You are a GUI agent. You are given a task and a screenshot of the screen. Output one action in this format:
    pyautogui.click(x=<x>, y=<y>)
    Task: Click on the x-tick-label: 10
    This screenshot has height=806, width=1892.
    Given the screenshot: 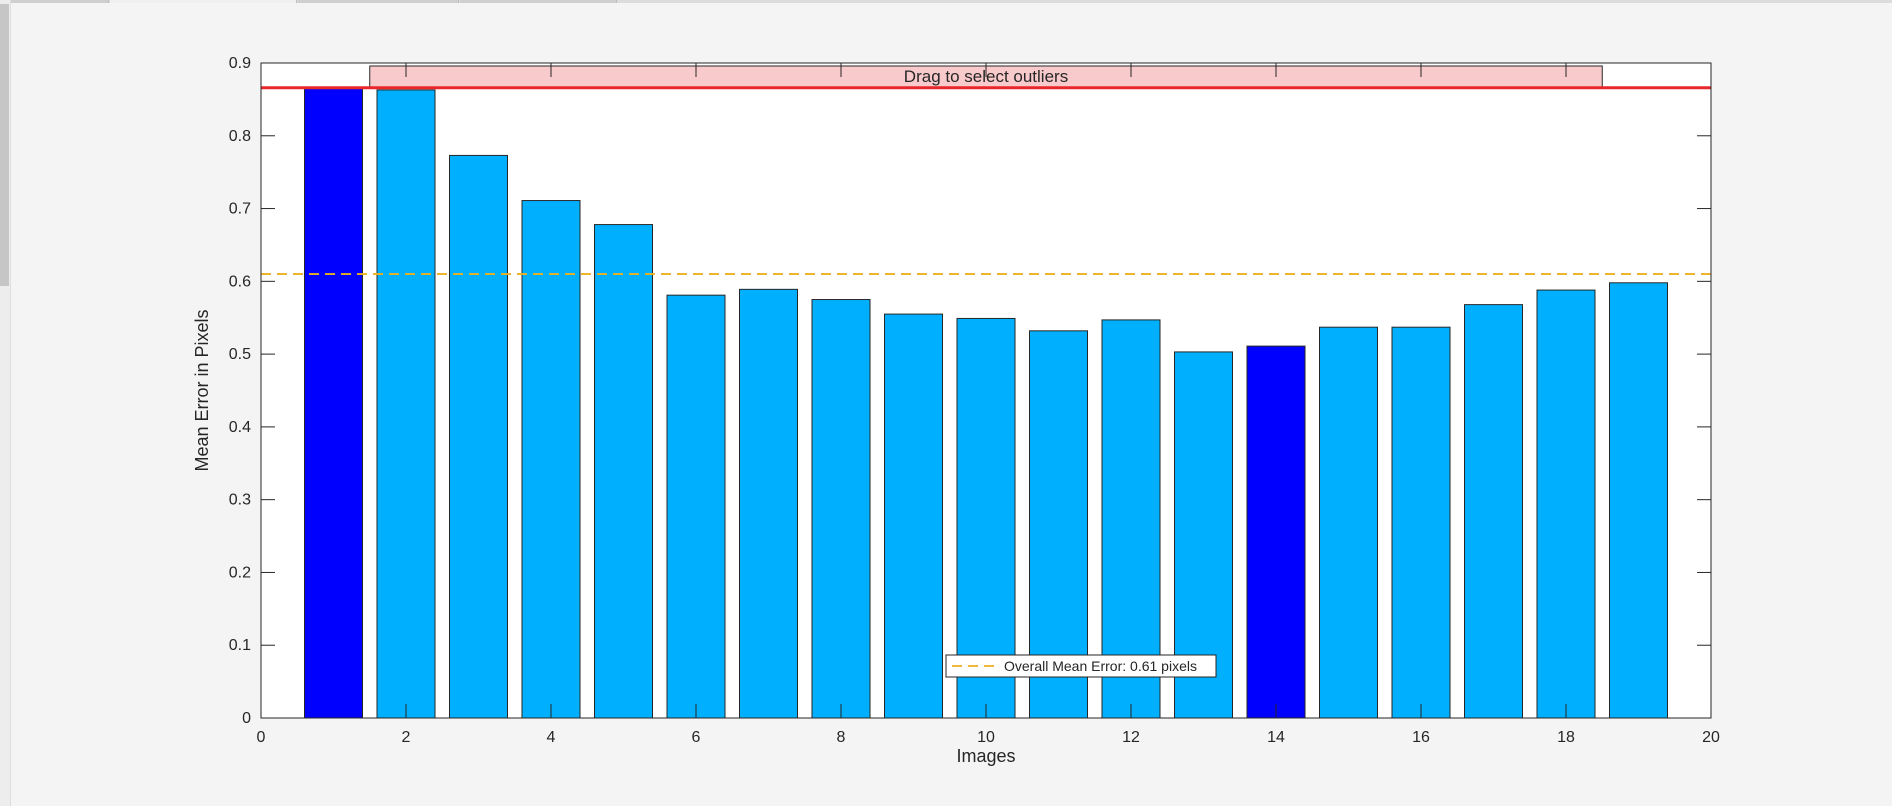 What is the action you would take?
    pyautogui.click(x=986, y=737)
    